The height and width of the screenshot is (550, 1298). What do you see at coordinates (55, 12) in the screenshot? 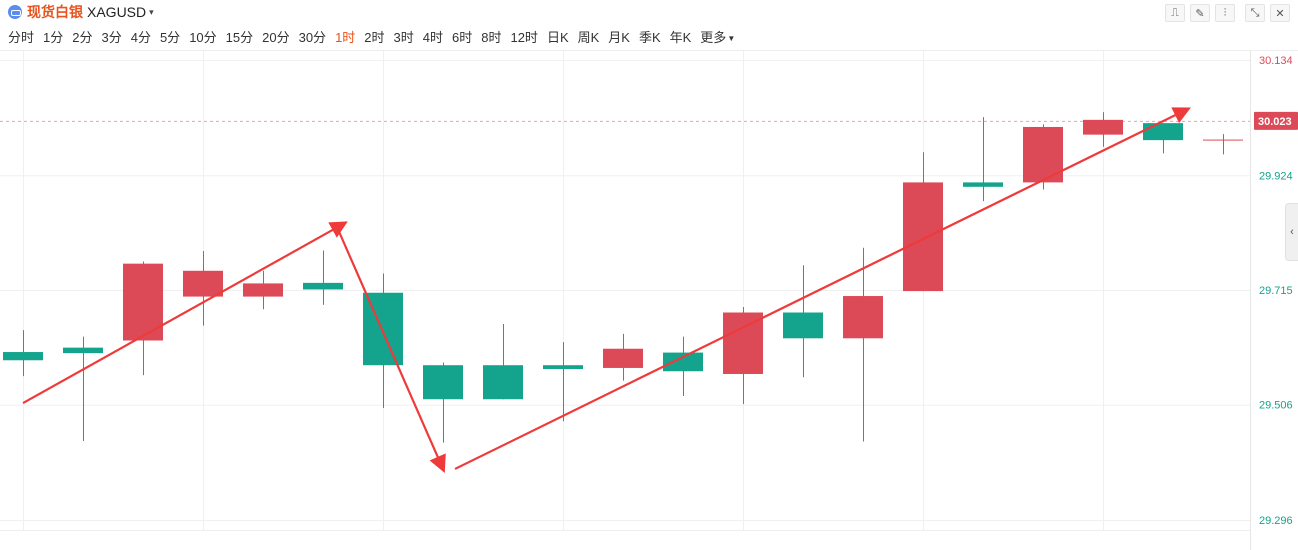
I see `symbol-name: 现货白银` at bounding box center [55, 12].